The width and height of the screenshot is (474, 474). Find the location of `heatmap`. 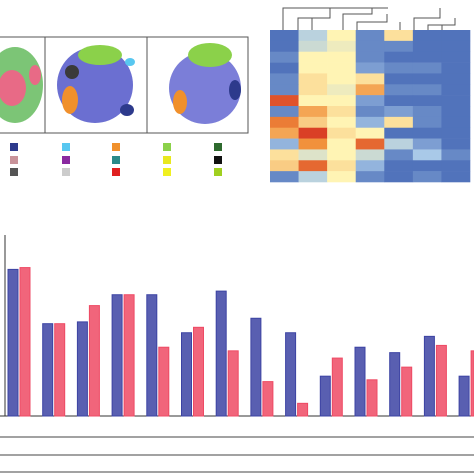

heatmap is located at coordinates (370, 106).